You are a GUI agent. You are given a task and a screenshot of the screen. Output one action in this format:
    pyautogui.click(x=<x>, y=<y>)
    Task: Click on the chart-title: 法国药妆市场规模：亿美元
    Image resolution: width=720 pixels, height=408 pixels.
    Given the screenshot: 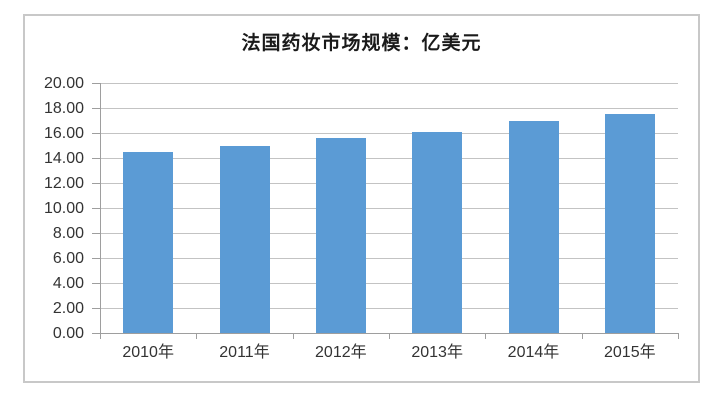 What is the action you would take?
    pyautogui.click(x=361, y=43)
    